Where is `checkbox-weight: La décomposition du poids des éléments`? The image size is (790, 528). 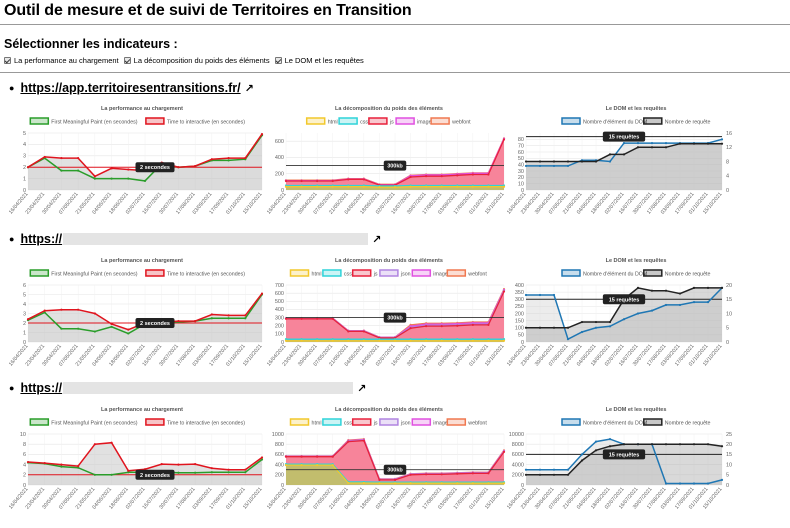 checkbox-weight: La décomposition du poids des éléments is located at coordinates (196, 60).